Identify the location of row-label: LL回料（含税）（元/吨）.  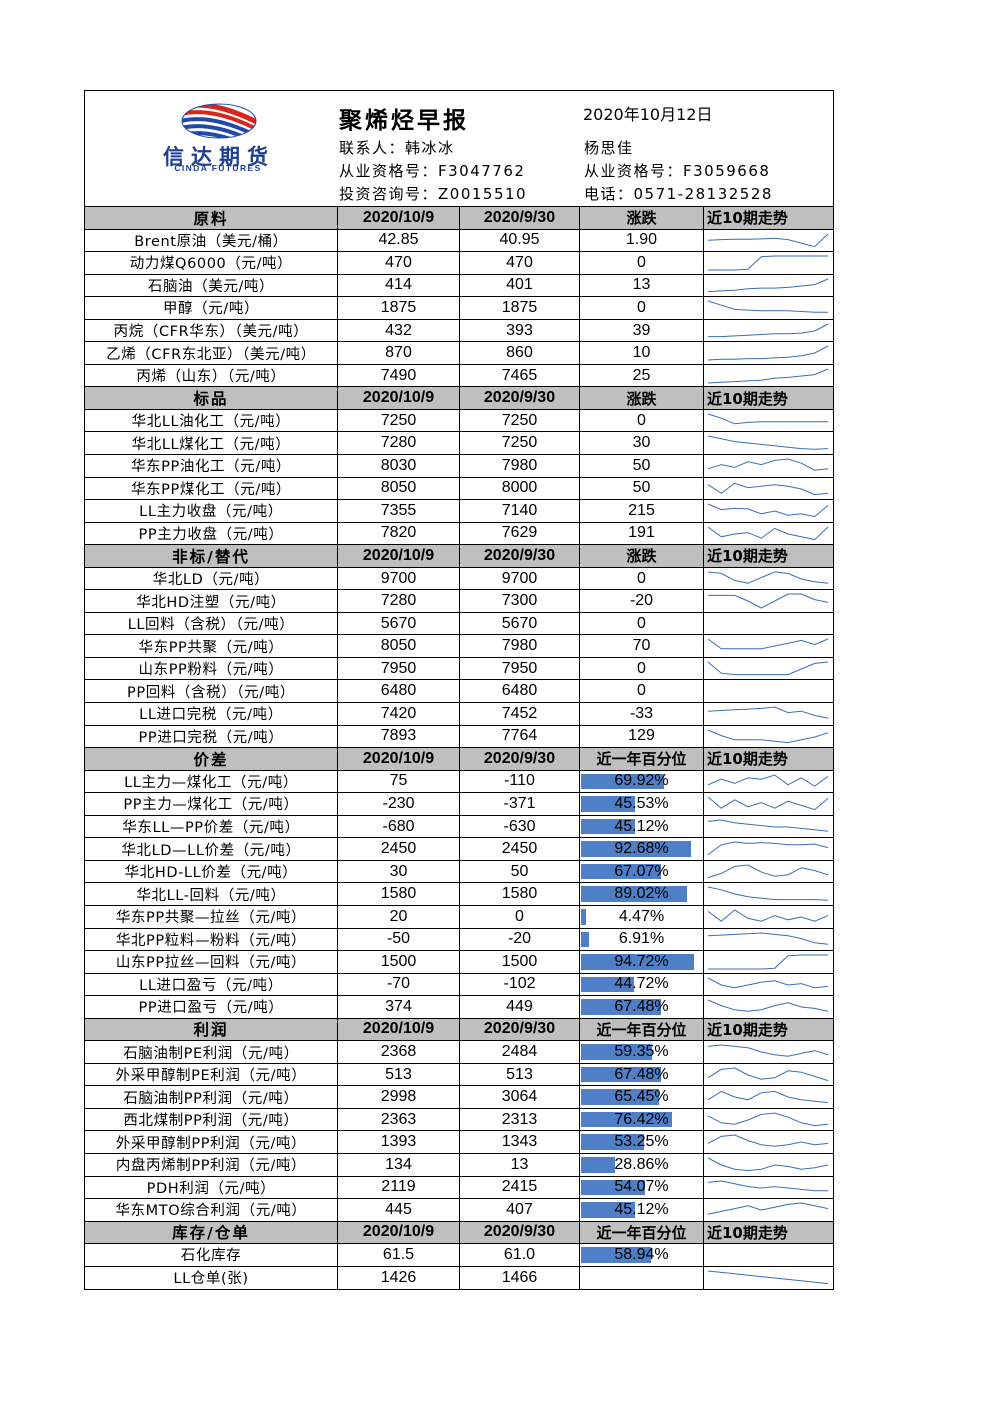
(211, 623).